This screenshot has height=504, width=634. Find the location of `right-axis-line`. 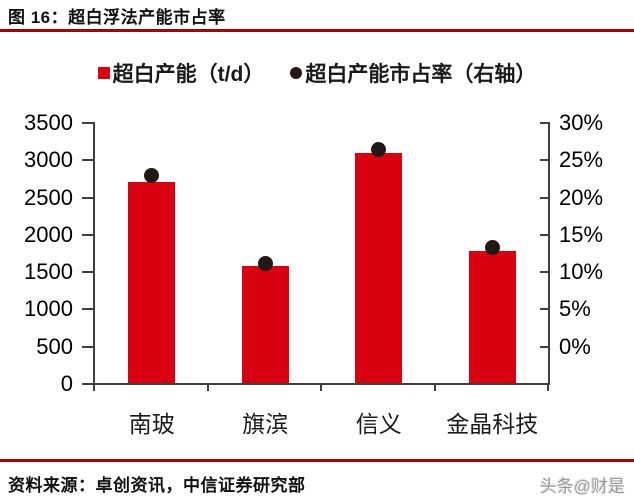

right-axis-line is located at coordinates (549, 253).